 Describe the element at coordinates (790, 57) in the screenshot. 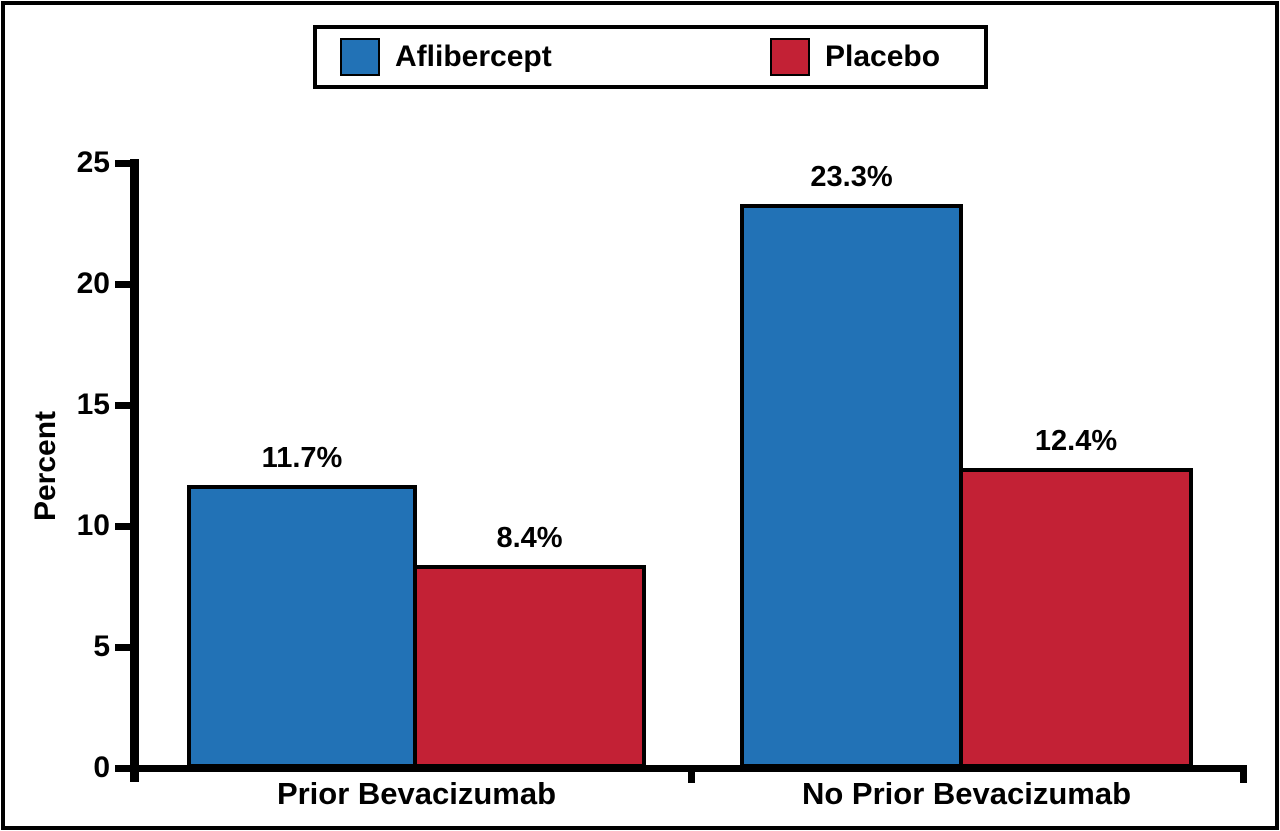

I see `placebo-swatch` at that location.